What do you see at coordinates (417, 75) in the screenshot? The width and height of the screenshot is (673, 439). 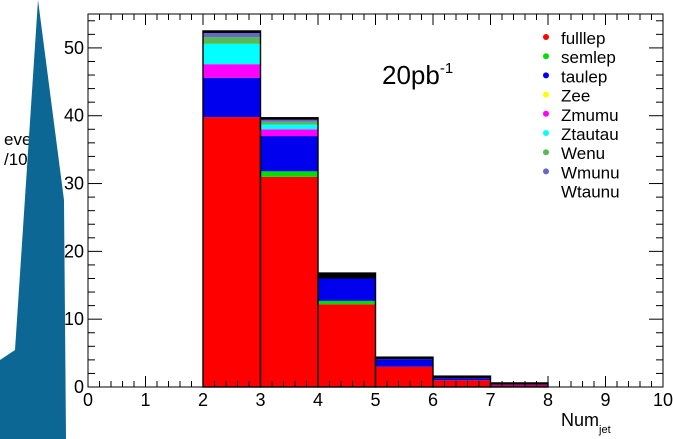 I see `annotation-label: 20pb-1` at bounding box center [417, 75].